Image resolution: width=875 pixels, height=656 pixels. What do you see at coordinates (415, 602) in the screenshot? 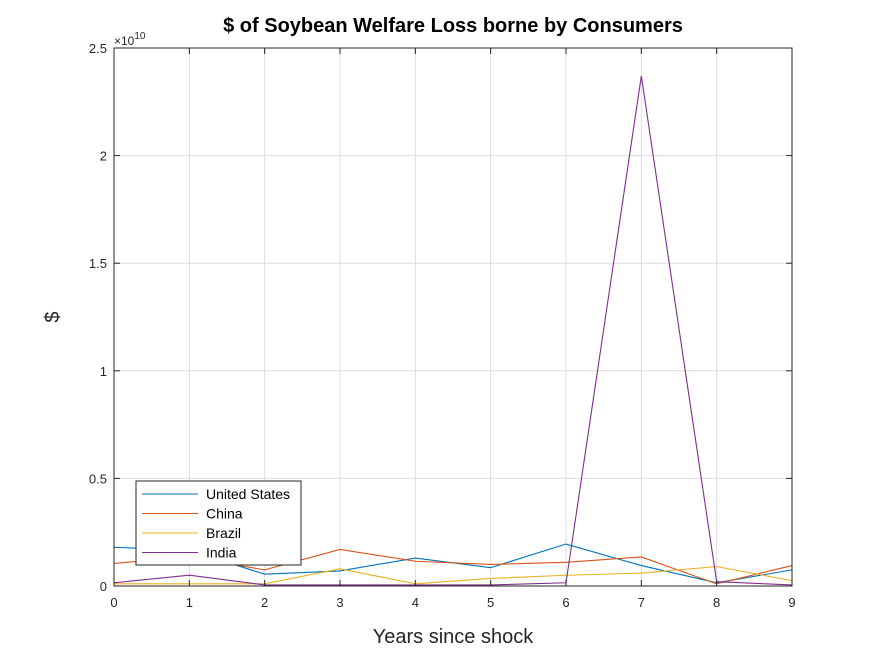
I see `x-tick-label: 4` at bounding box center [415, 602].